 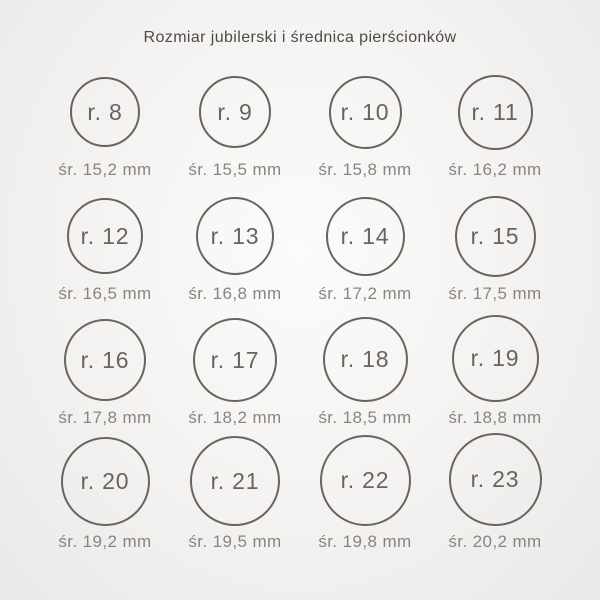 I want to click on ring-circle: r. 17, so click(x=235, y=360).